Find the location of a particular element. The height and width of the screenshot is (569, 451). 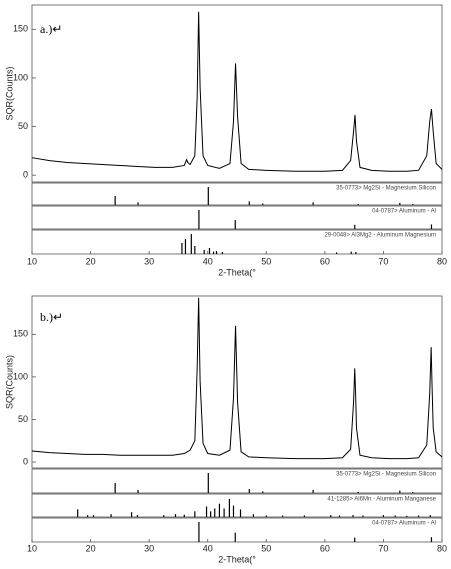

panel-label: a.)↵ is located at coordinates (51, 29).